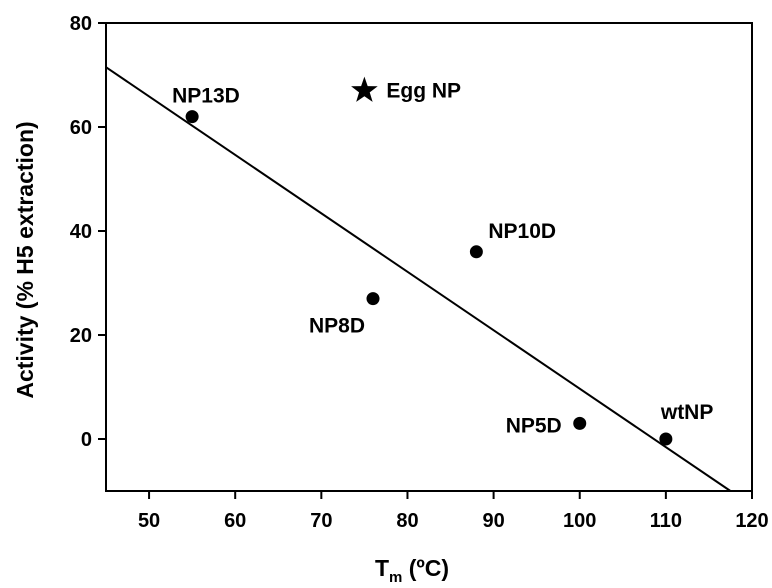 This screenshot has width=772, height=588. Describe the element at coordinates (81, 232) in the screenshot. I see `y-tick-label: 40` at that location.